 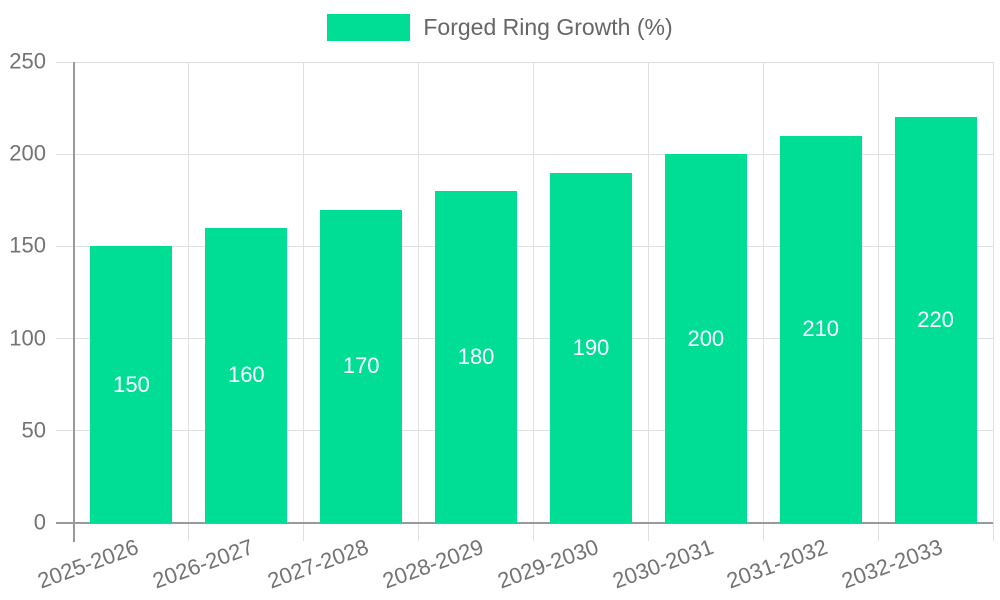 I want to click on bar-value-label: 220, so click(x=935, y=320).